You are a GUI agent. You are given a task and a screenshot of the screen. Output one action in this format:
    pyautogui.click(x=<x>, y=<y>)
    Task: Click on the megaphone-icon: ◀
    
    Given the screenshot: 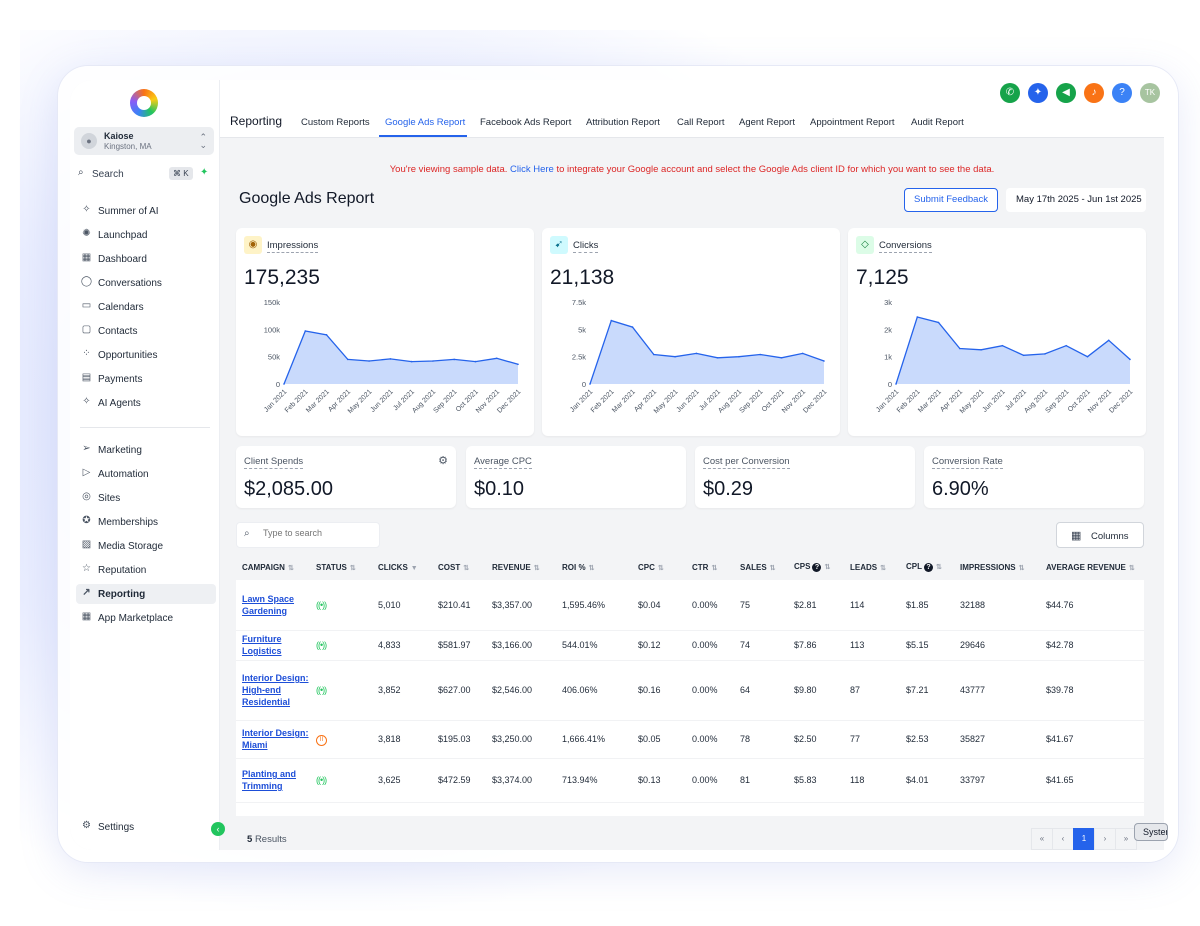 What is the action you would take?
    pyautogui.click(x=1066, y=93)
    